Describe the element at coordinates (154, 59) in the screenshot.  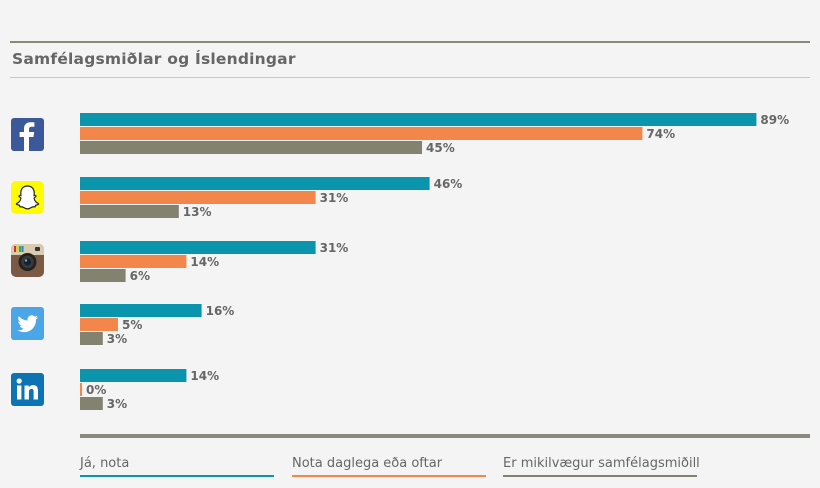
I see `chart-title: Samfélagsmiðlar og Íslendingar` at that location.